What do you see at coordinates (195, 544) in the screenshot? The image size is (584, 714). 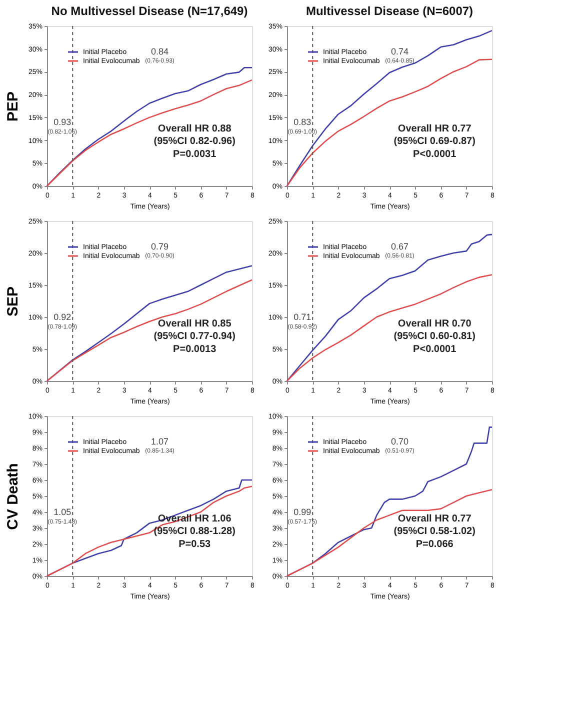 I see `annotation: P=0.53` at bounding box center [195, 544].